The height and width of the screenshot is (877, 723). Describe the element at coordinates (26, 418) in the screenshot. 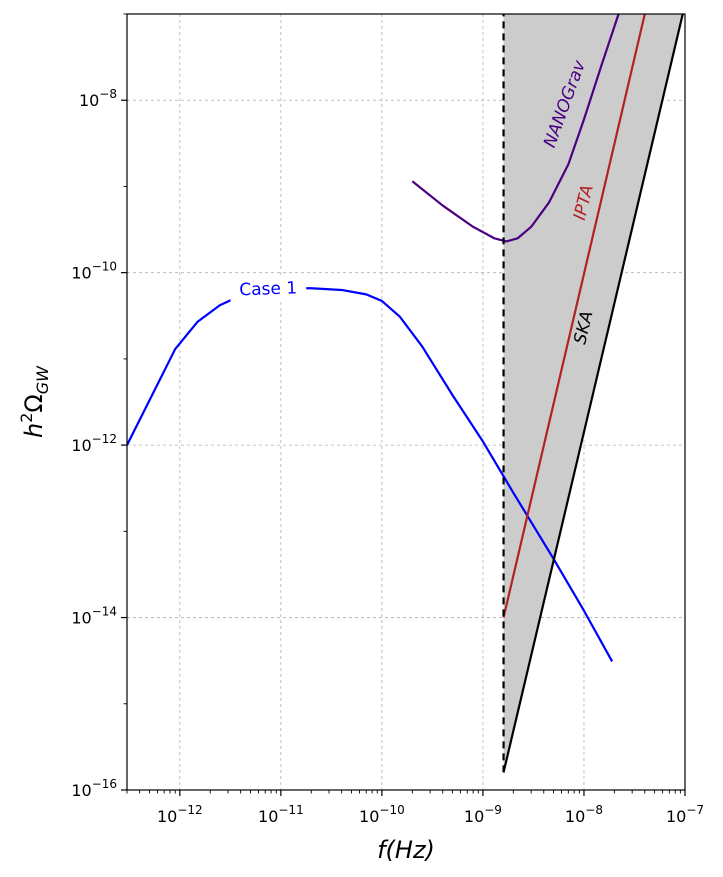

I see `y-axis-label-sup: 2` at that location.